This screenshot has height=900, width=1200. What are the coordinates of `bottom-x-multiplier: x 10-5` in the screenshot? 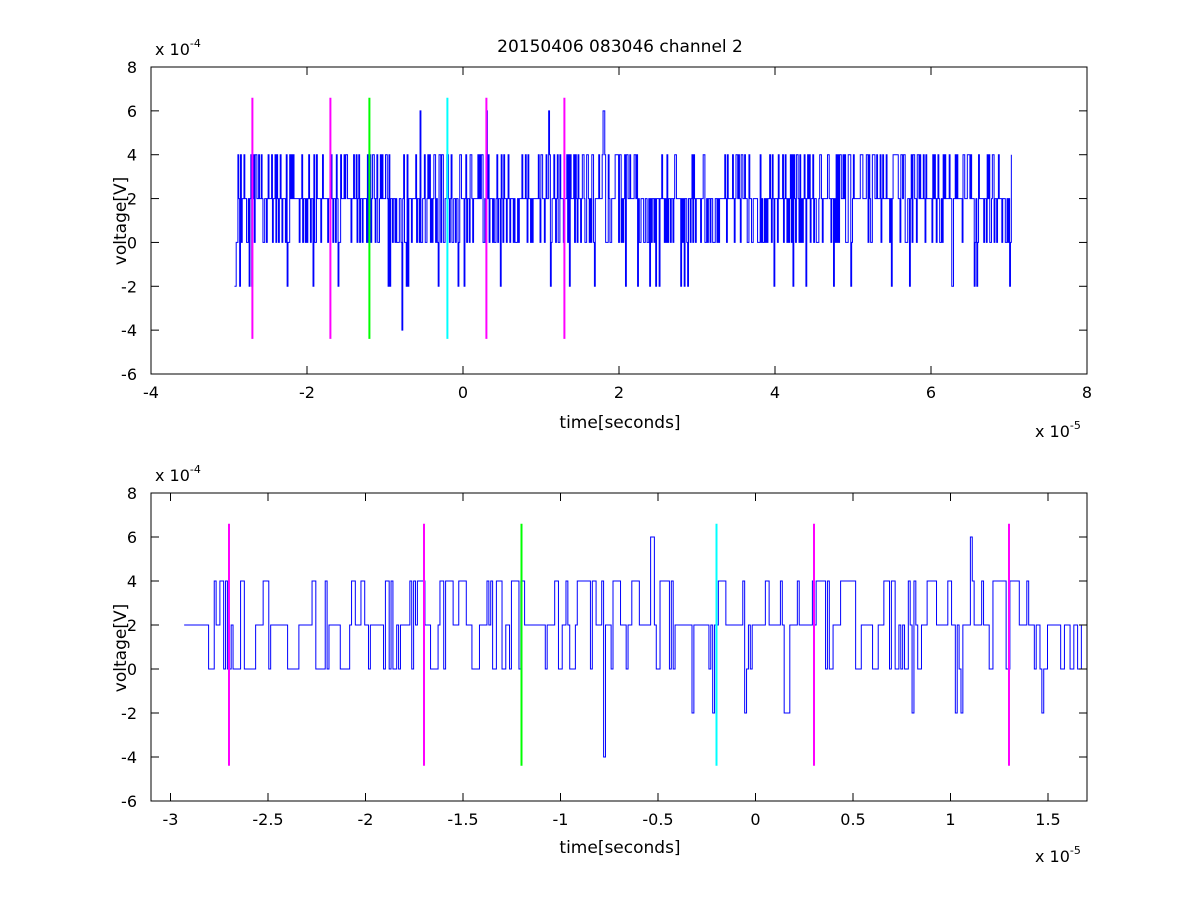 It's located at (1058, 855).